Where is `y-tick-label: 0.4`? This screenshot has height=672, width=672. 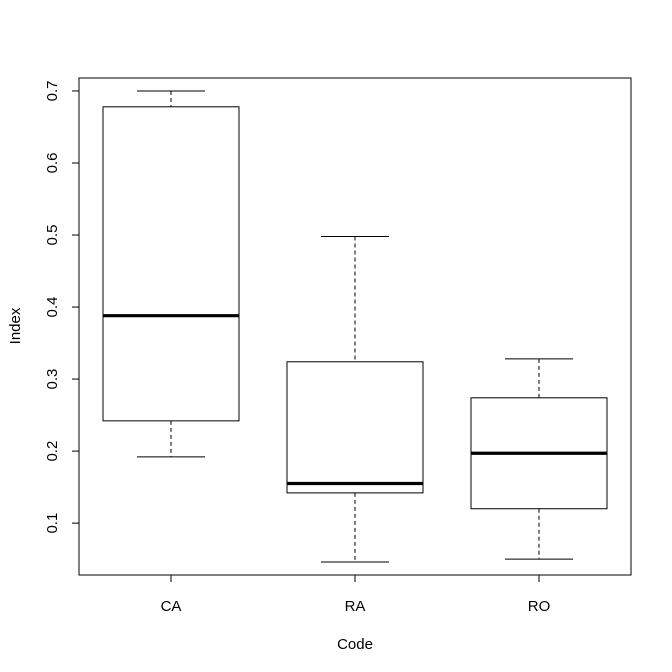
y-tick-label: 0.4 is located at coordinates (52, 307).